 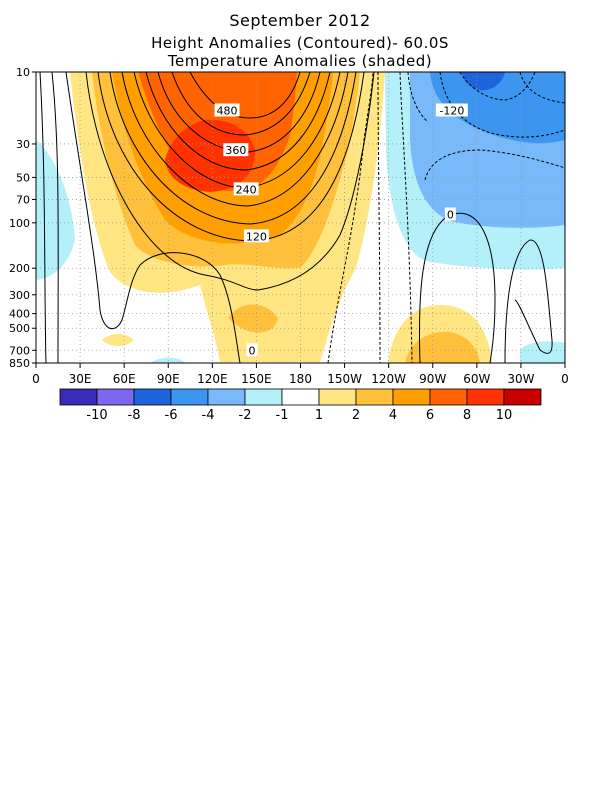 What do you see at coordinates (19, 328) in the screenshot?
I see `y-tick-label: 500` at bounding box center [19, 328].